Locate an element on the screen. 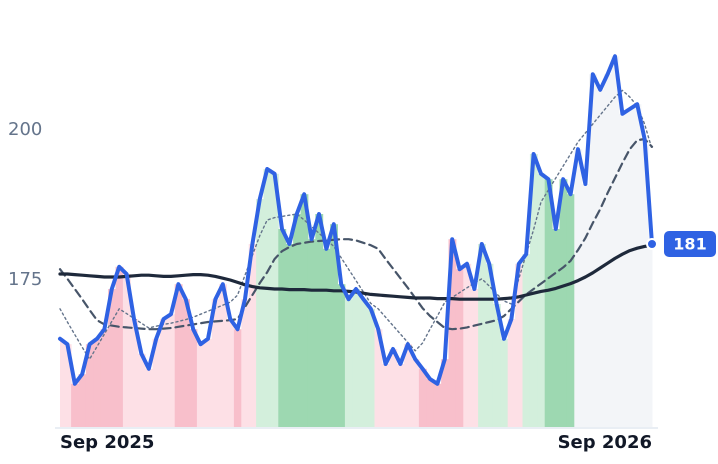 This screenshot has height=464, width=718. last-value-badge is located at coordinates (690, 244).